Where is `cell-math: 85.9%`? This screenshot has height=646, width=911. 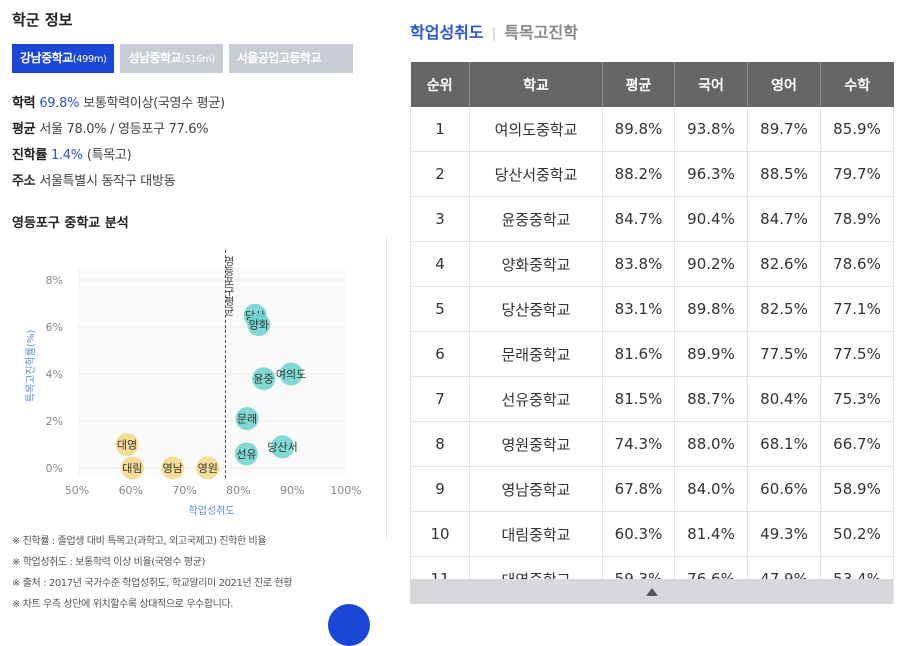
cell-math: 85.9% is located at coordinates (857, 129).